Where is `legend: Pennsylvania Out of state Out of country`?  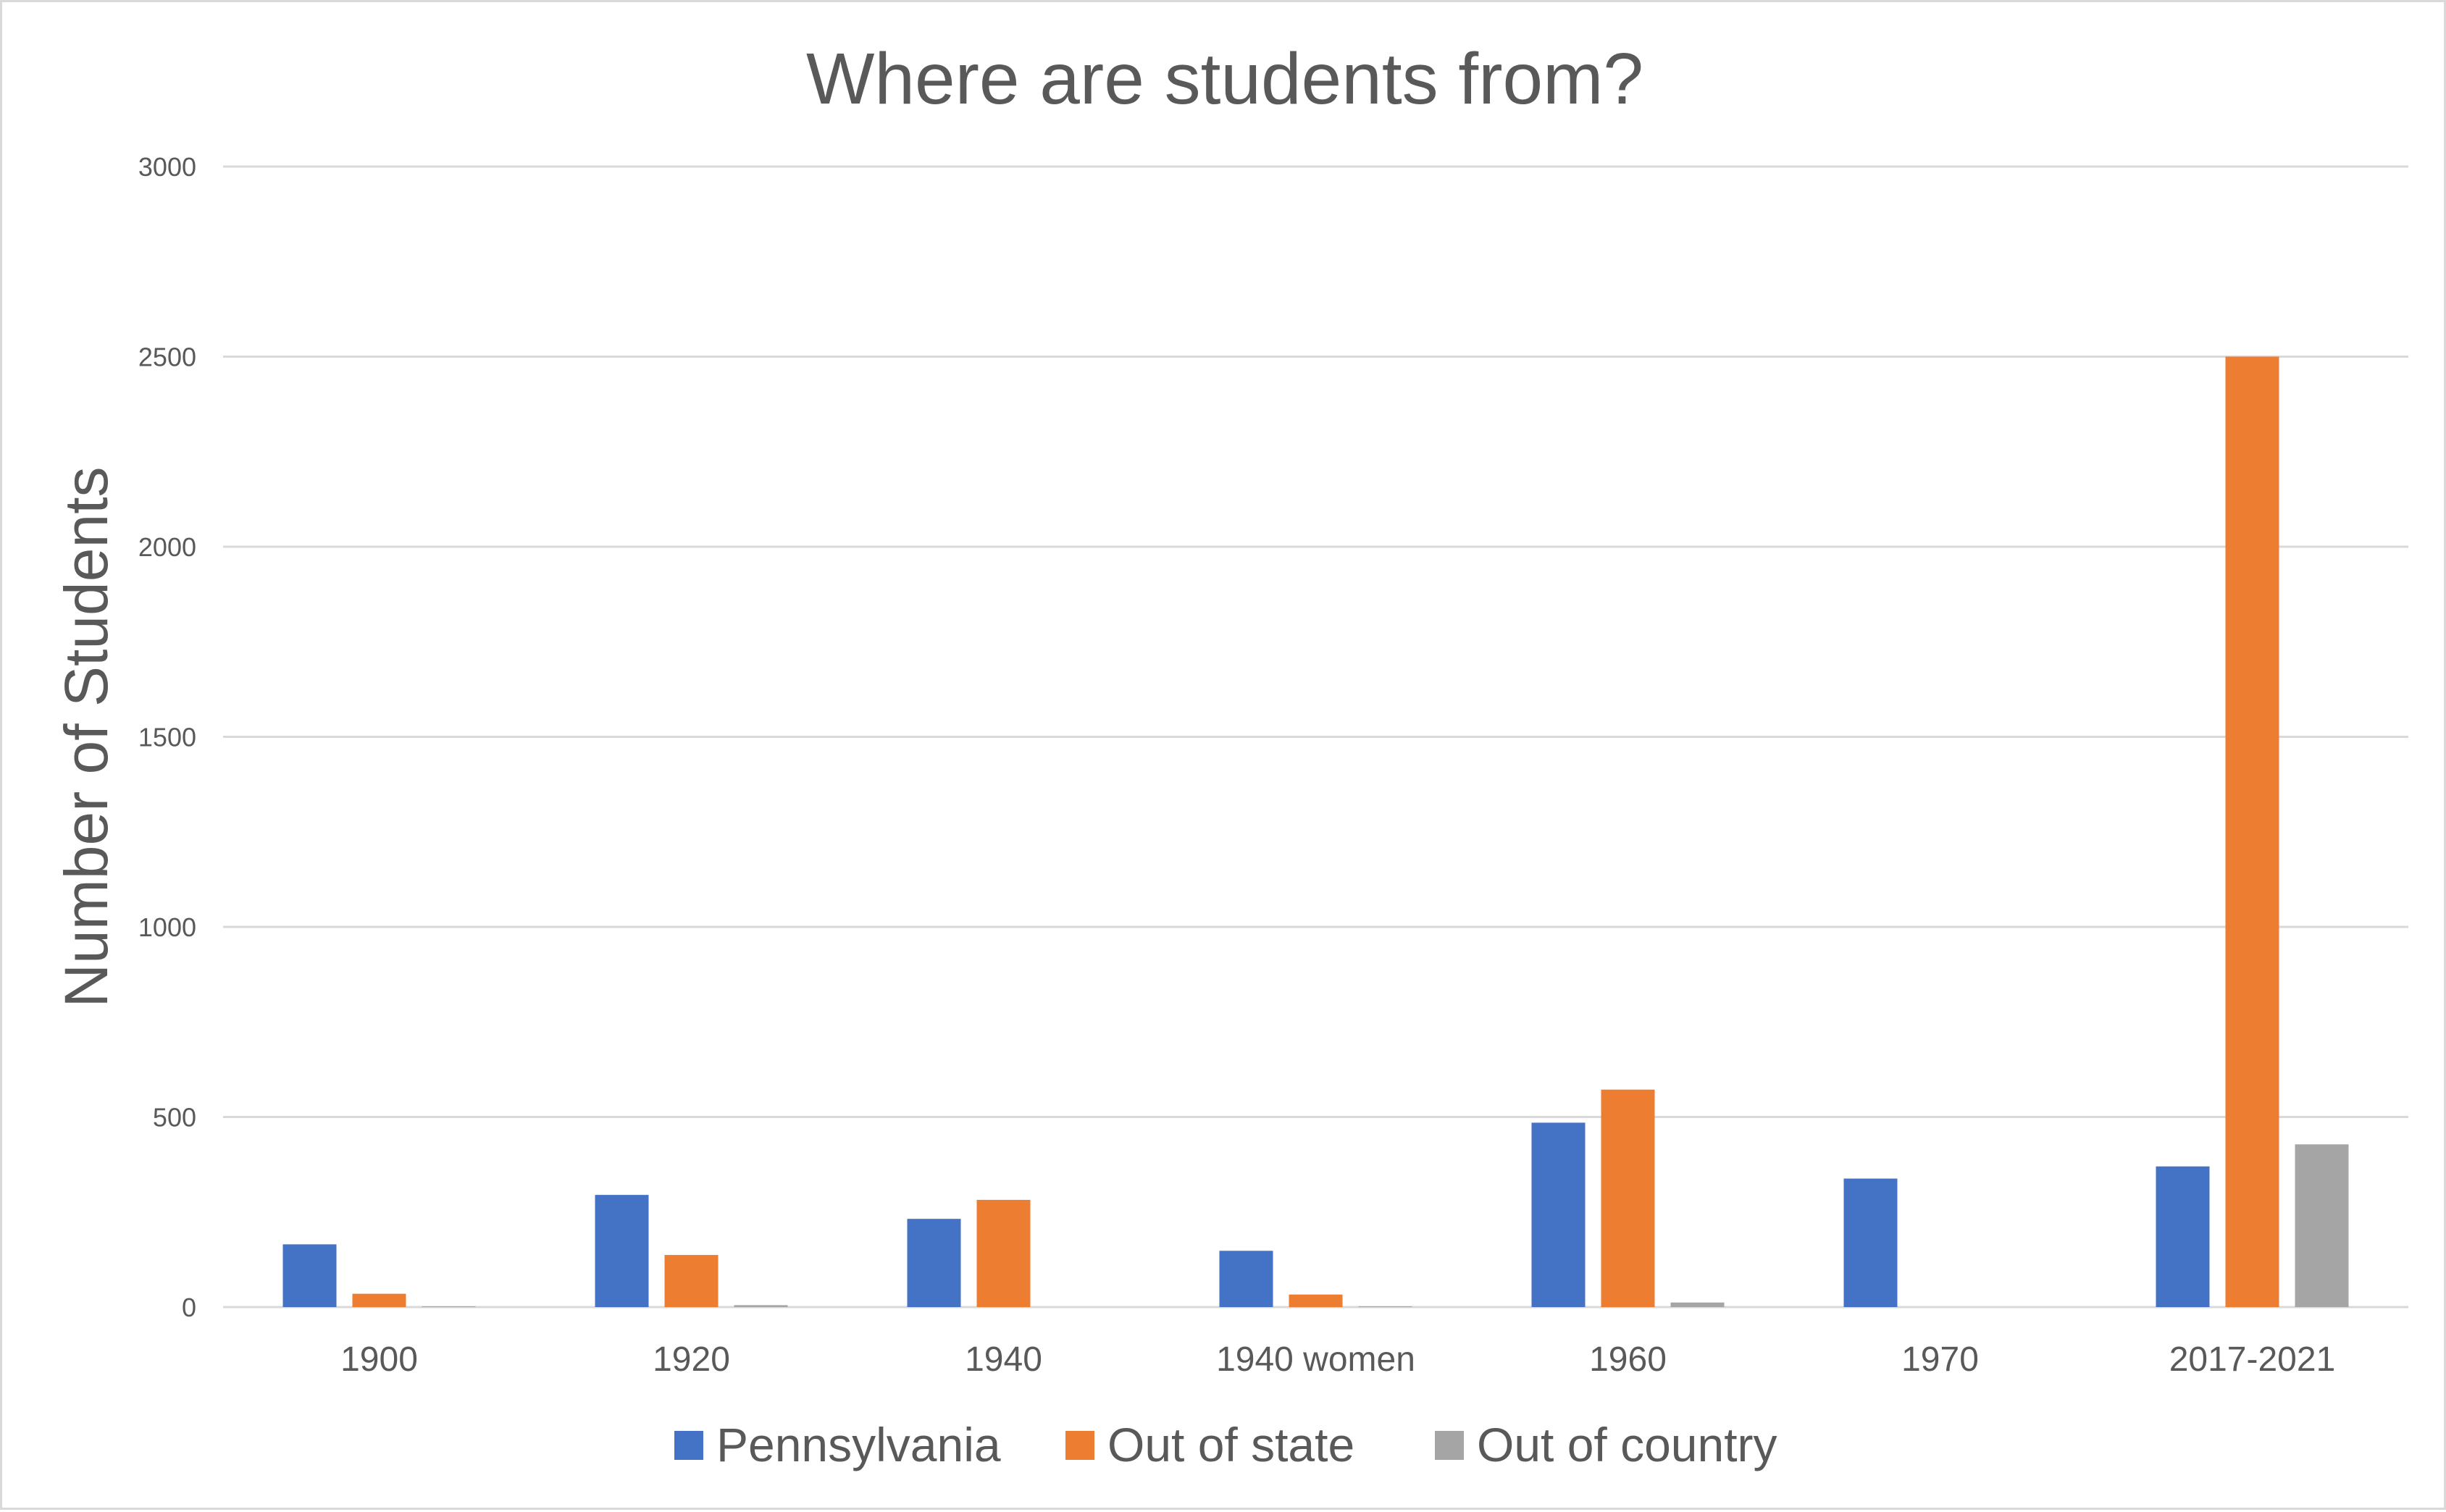
legend: Pennsylvania Out of state Out of country is located at coordinates (1225, 1444).